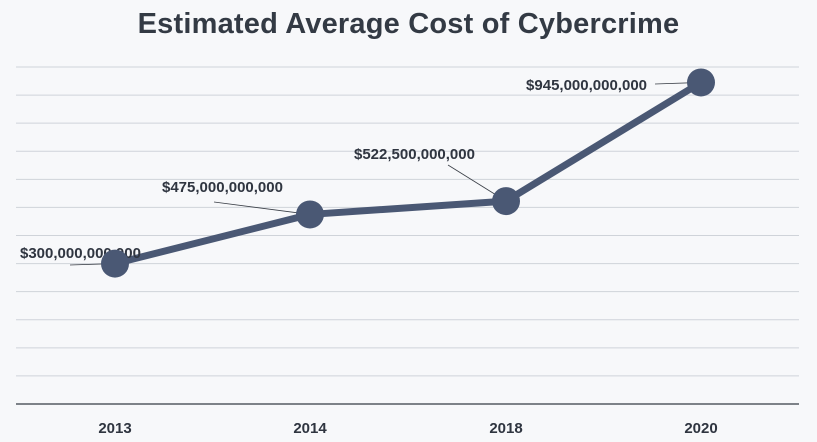 This screenshot has height=442, width=817. I want to click on data-label: $522,500,000,000, so click(414, 154).